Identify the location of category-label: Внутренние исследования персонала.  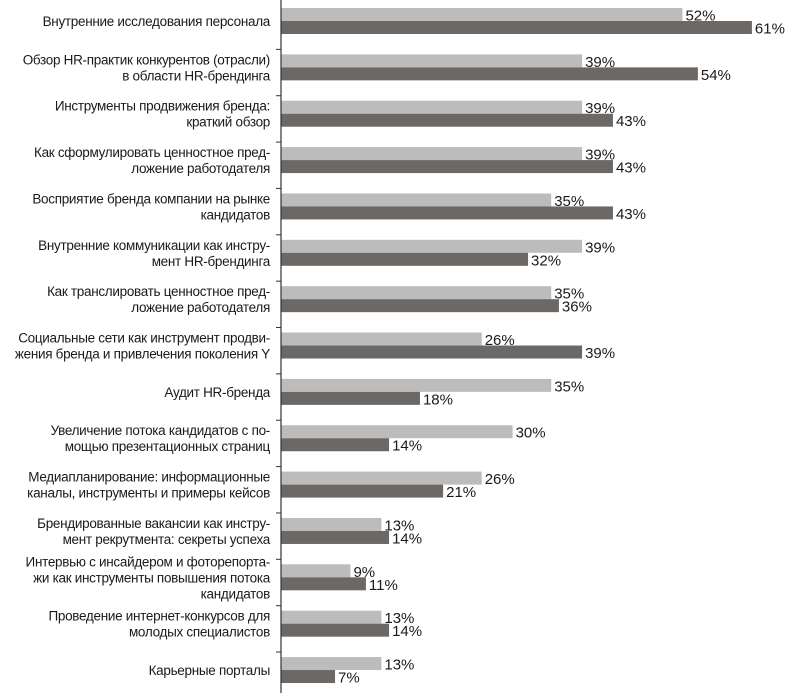
(157, 21).